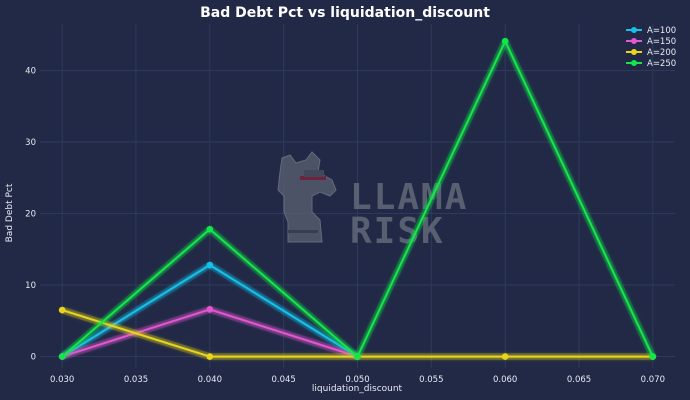 The width and height of the screenshot is (690, 400). I want to click on watermark: LLAMA RISK, so click(372, 201).